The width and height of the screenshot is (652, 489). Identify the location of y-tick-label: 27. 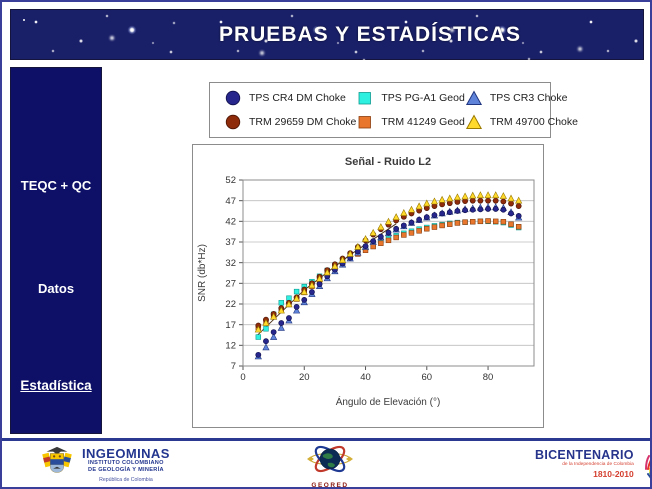
(230, 284).